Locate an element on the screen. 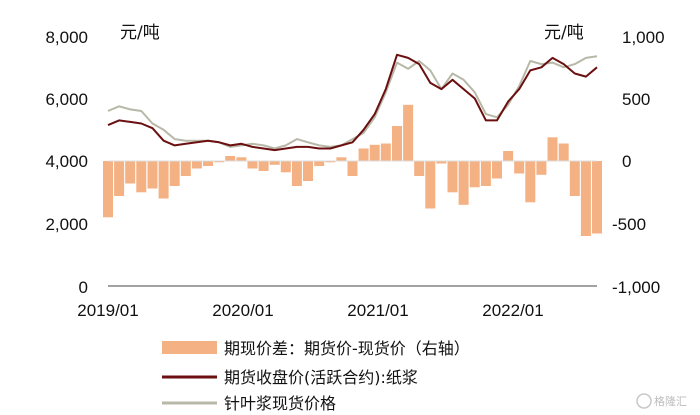 Image resolution: width=700 pixels, height=415 pixels. watermark-icon is located at coordinates (644, 401).